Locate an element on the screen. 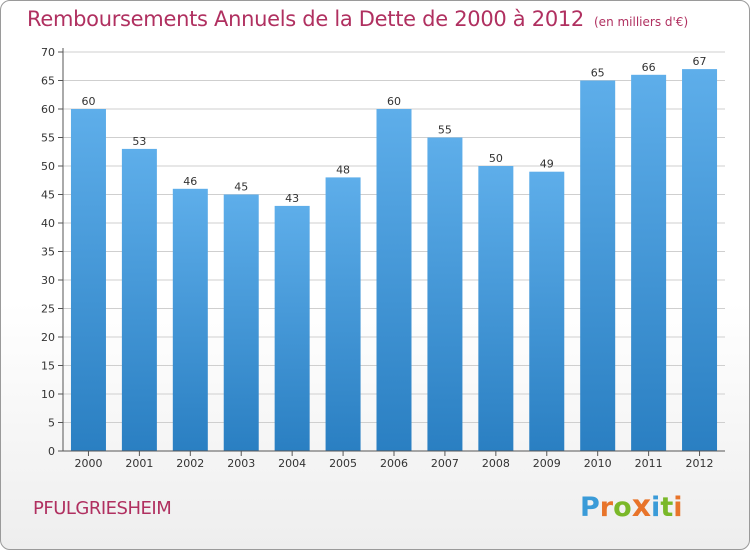 The image size is (750, 550). x-tick-label: 2000 is located at coordinates (88, 463).